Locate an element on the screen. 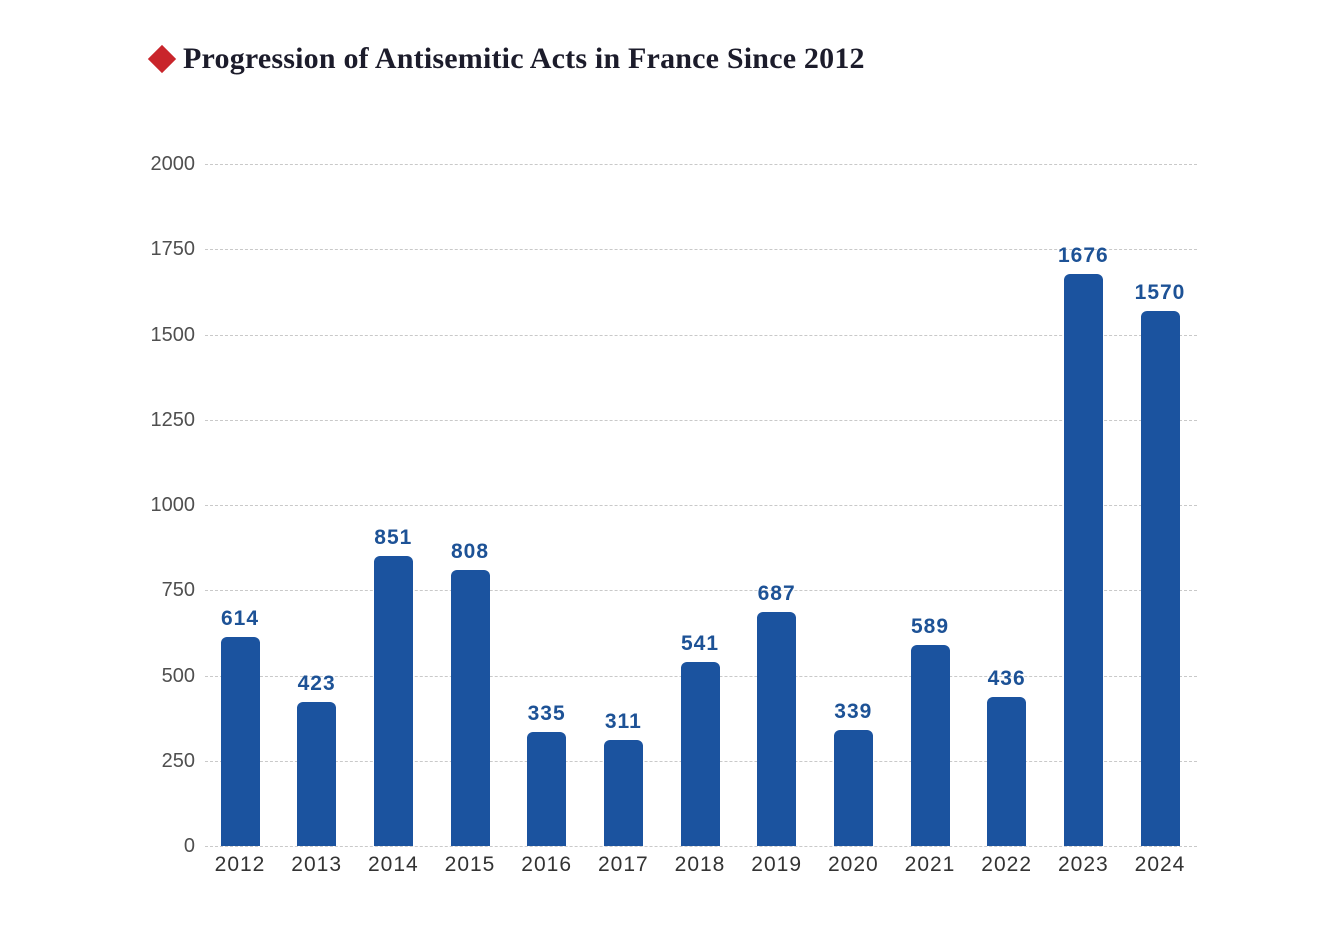 This screenshot has width=1336, height=932. bar-value-label: 339 is located at coordinates (853, 712).